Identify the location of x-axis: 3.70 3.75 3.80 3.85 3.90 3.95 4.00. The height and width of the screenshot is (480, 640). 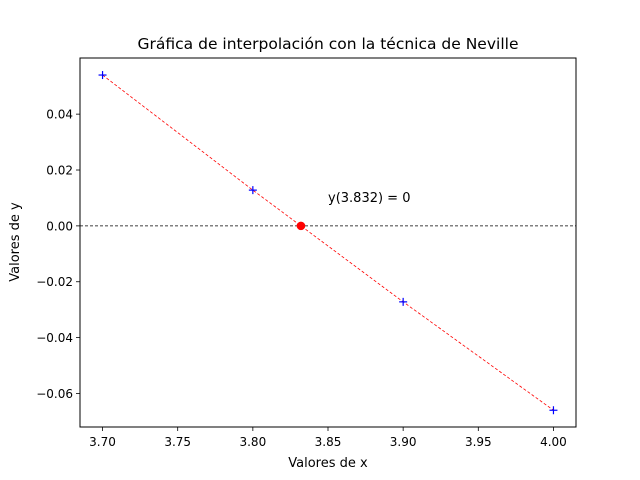
(328, 438).